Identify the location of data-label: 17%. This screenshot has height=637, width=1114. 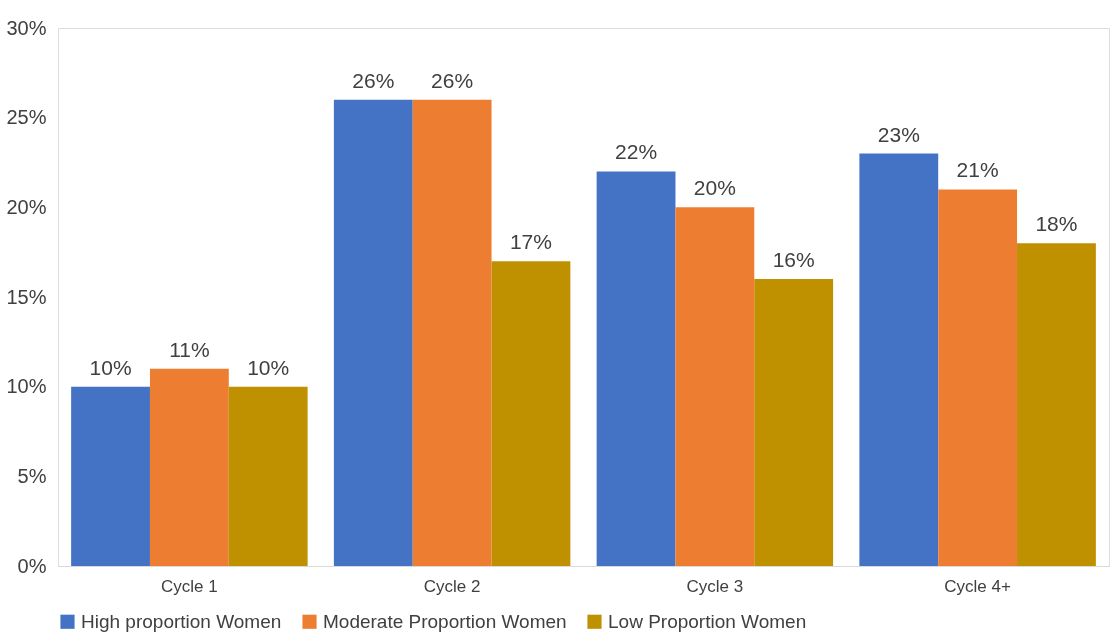
(530, 242).